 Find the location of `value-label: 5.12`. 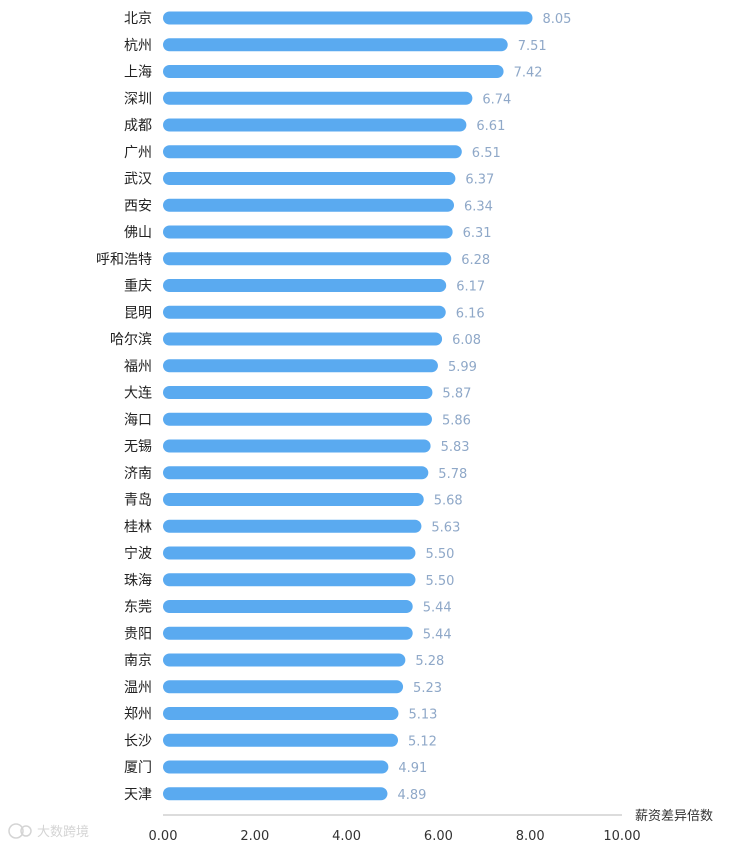

value-label: 5.12 is located at coordinates (422, 741).